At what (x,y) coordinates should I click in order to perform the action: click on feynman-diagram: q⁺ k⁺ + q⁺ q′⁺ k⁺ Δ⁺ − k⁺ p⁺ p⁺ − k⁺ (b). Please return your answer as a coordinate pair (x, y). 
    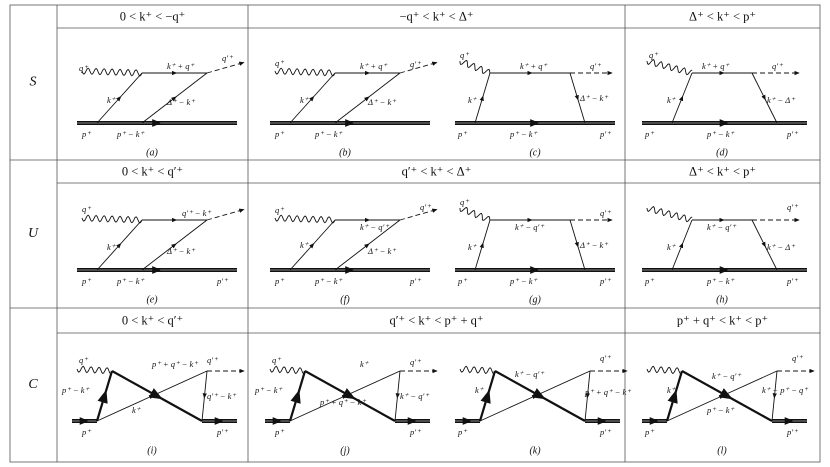
    Looking at the image, I should click on (354, 108).